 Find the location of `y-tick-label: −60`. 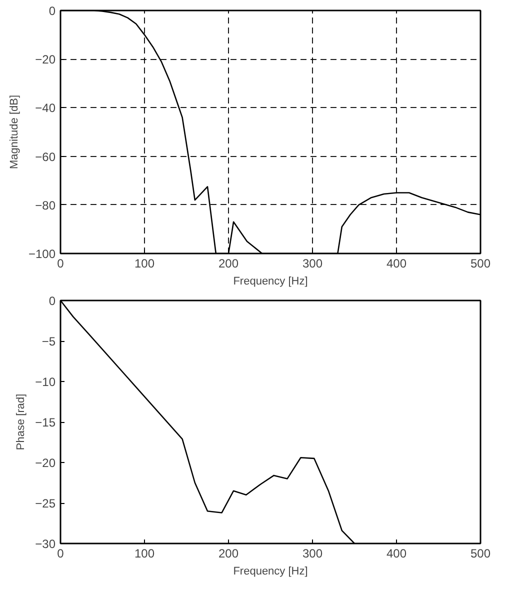

y-tick-label: −60 is located at coordinates (45, 157).